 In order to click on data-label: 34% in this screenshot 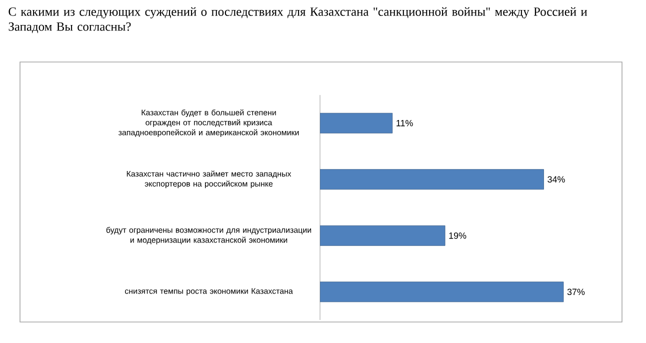, I will do `click(556, 179)`.